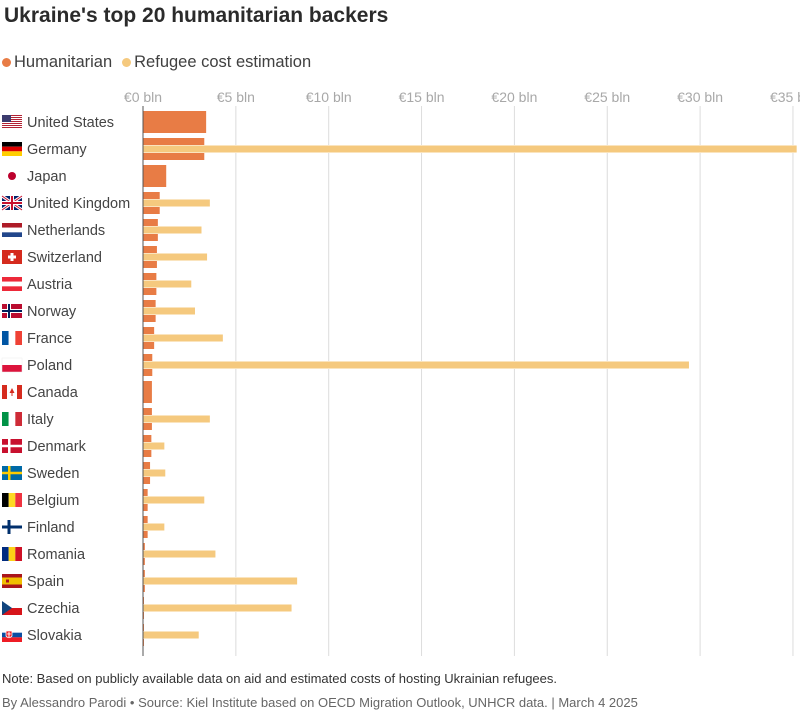 The height and width of the screenshot is (711, 800). What do you see at coordinates (12, 365) in the screenshot?
I see `poland-flag-icon` at bounding box center [12, 365].